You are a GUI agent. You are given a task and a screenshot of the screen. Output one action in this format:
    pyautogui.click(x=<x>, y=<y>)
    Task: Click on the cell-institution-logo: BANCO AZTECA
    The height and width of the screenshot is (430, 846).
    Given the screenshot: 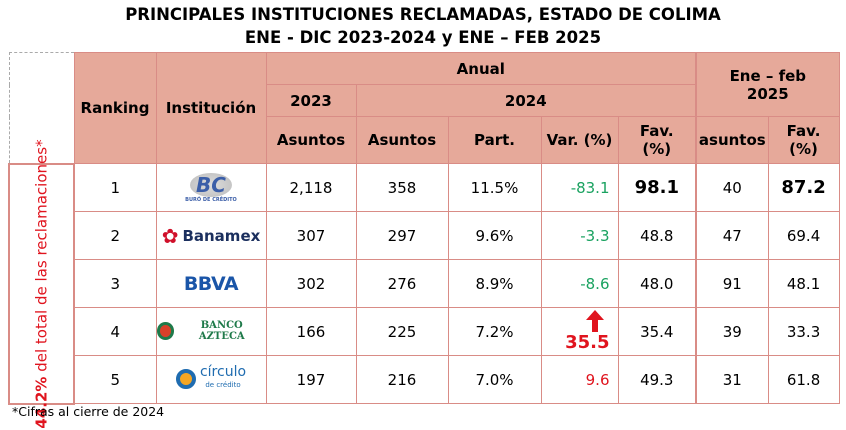 What is the action you would take?
    pyautogui.click(x=211, y=331)
    